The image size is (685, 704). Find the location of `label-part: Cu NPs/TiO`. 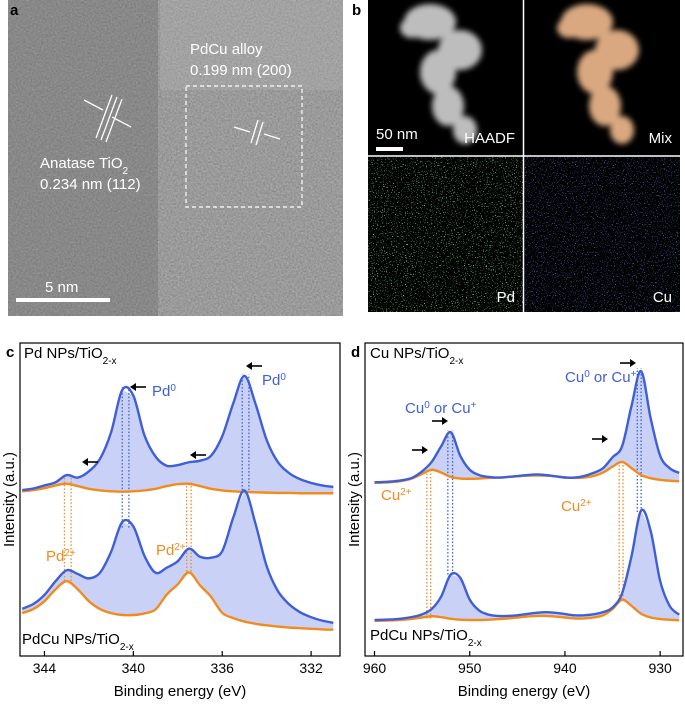

label-part: Cu NPs/TiO is located at coordinates (409, 353).